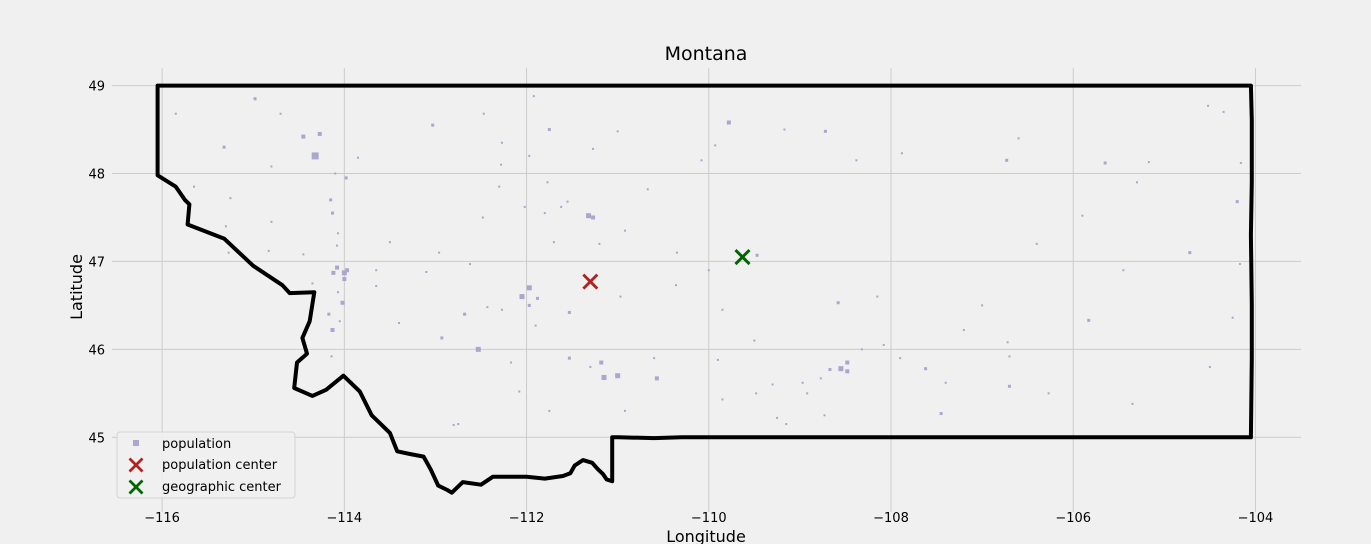 This screenshot has width=1371, height=544. I want to click on legend-marker-population-center, so click(136, 465).